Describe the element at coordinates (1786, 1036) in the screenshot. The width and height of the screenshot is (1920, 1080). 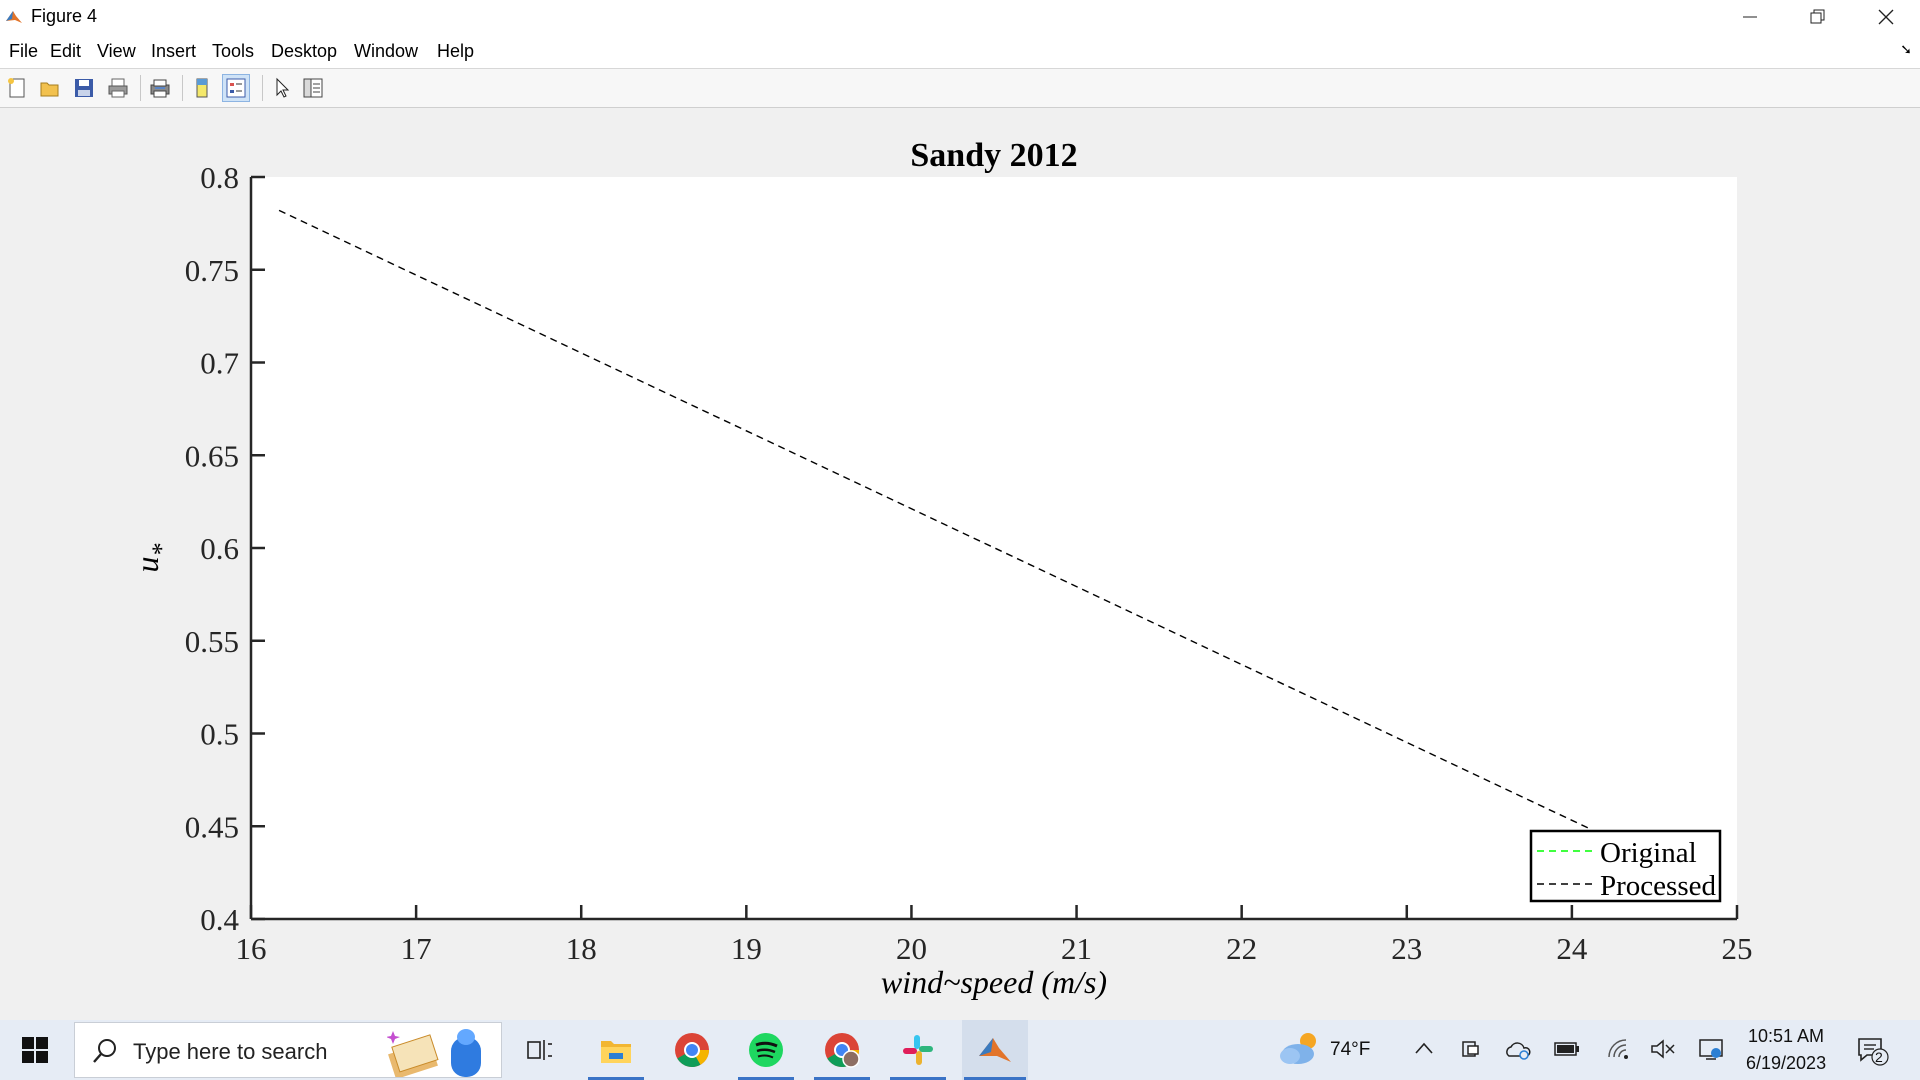
I see `clock-time: 10:51 AM` at that location.